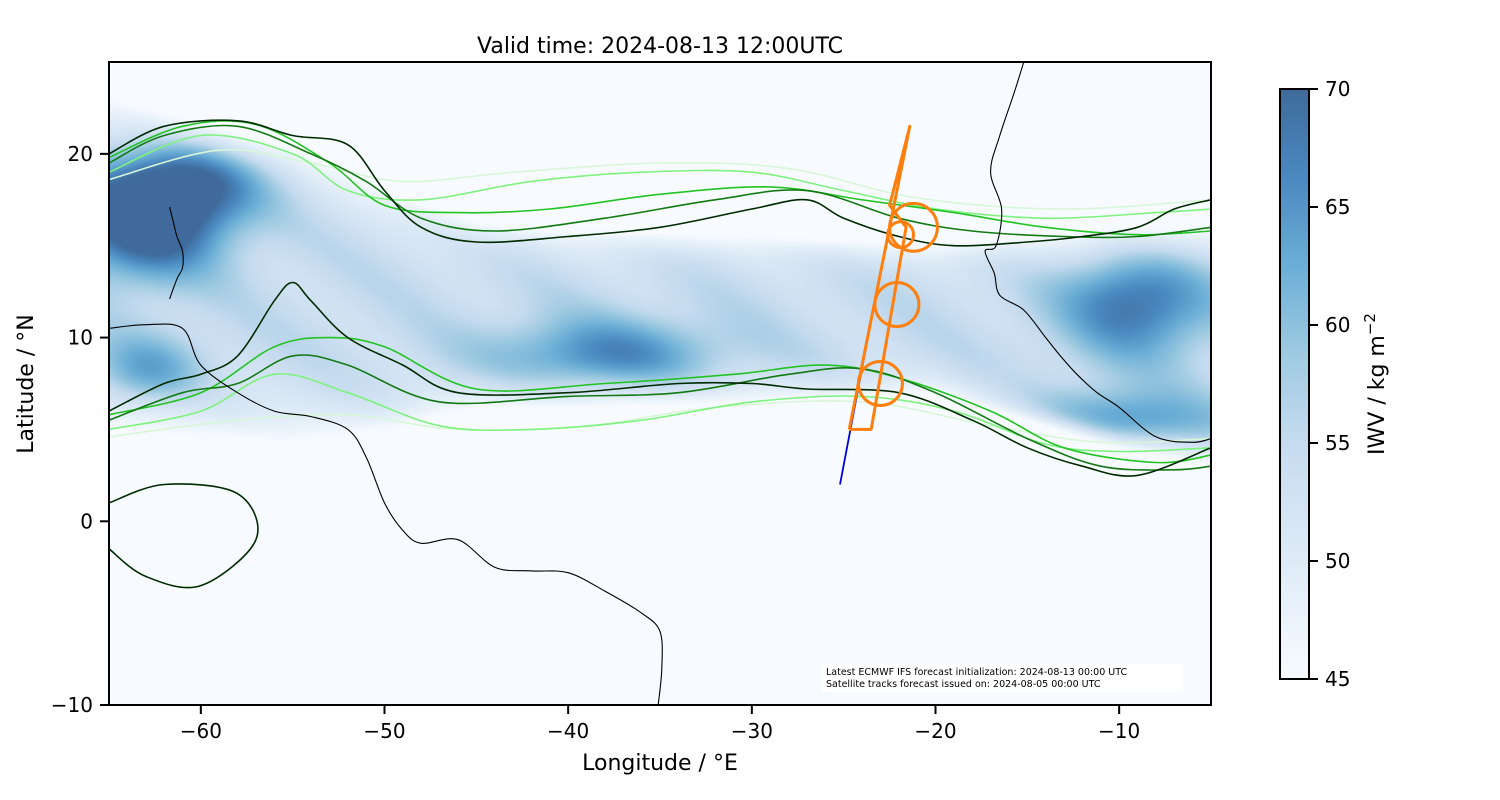  Describe the element at coordinates (1329, 384) in the screenshot. I see `colorbar-ticks: 45 50 55 60 65 70` at that location.